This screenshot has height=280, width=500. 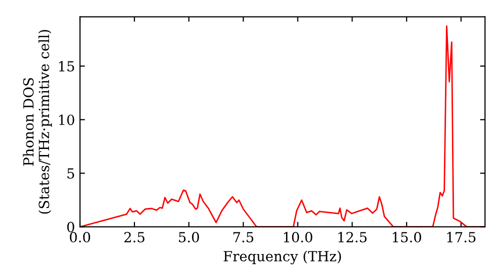 I want to click on y-tick-label: 0, so click(x=70, y=227).